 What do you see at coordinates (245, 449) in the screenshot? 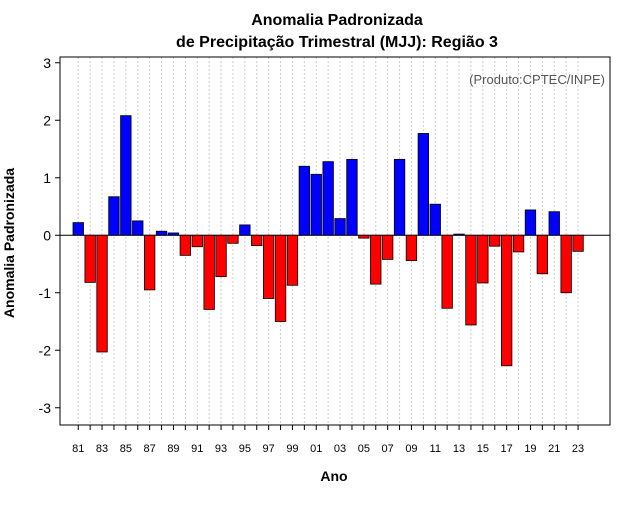
I see `x-tick-label-95: 95` at bounding box center [245, 449].